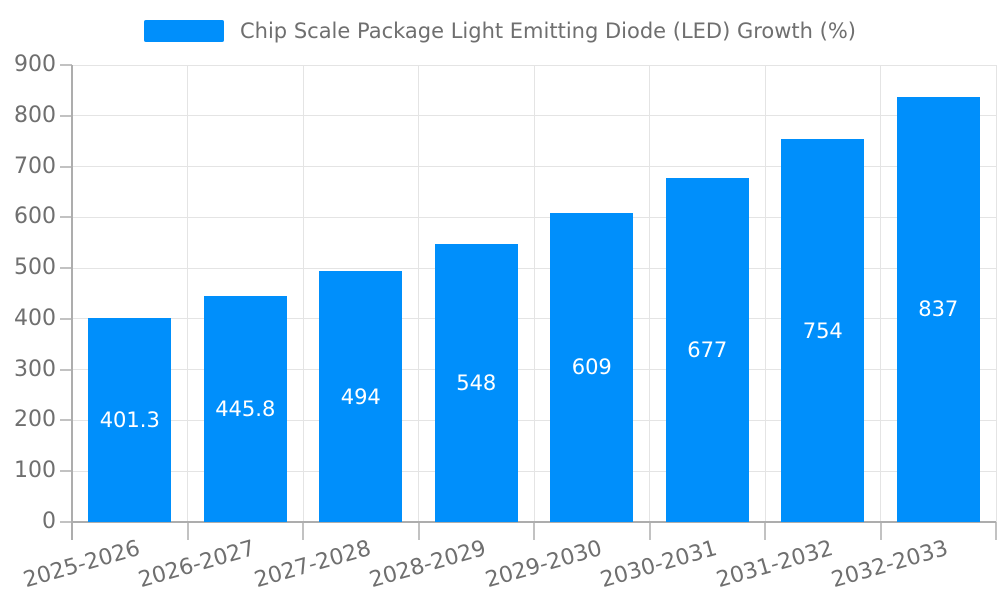 The width and height of the screenshot is (1000, 600). I want to click on bar-value-label: 445.8, so click(245, 408).